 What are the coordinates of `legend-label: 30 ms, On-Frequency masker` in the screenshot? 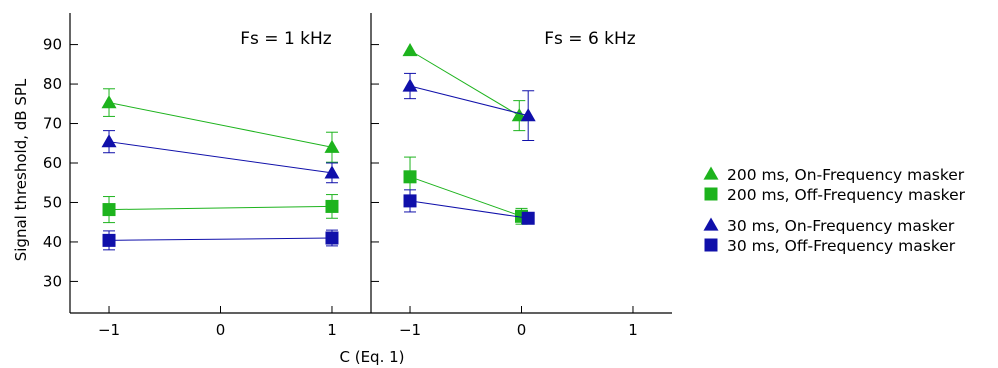 It's located at (841, 226).